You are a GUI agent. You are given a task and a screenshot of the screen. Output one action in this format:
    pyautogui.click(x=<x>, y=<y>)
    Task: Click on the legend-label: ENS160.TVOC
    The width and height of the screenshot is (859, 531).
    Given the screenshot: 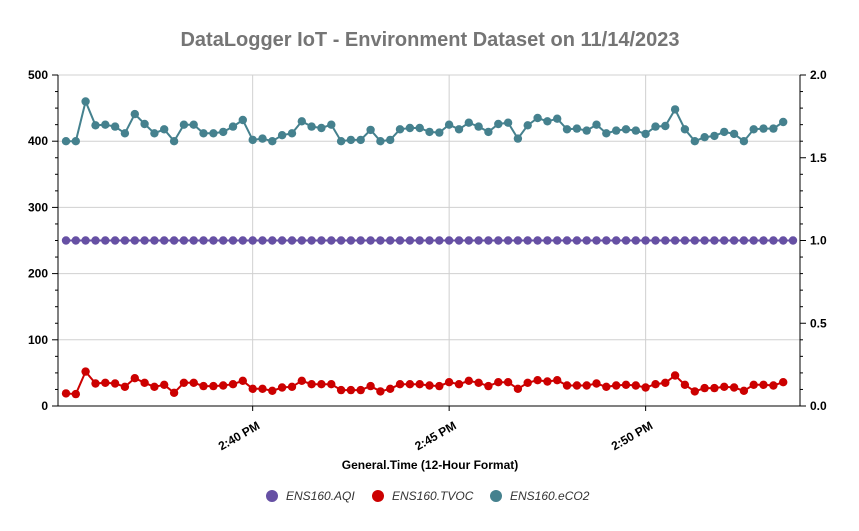 What is the action you would take?
    pyautogui.click(x=433, y=496)
    